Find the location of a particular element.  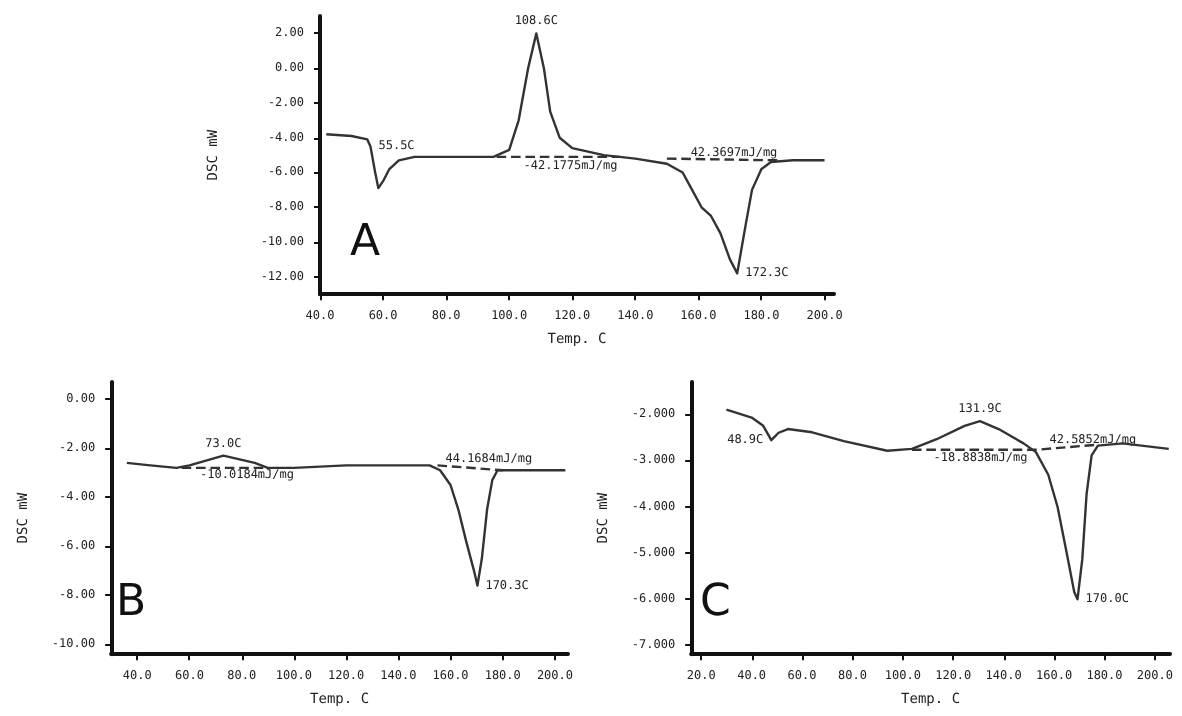

annotation: C is located at coordinates (715, 602).